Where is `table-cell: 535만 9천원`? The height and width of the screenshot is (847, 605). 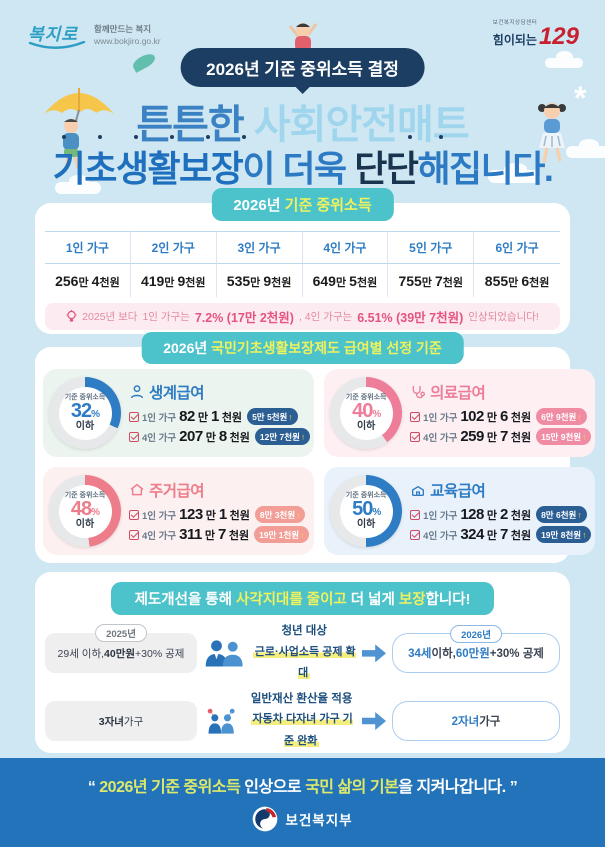
table-cell: 535만 9천원 is located at coordinates (260, 280).